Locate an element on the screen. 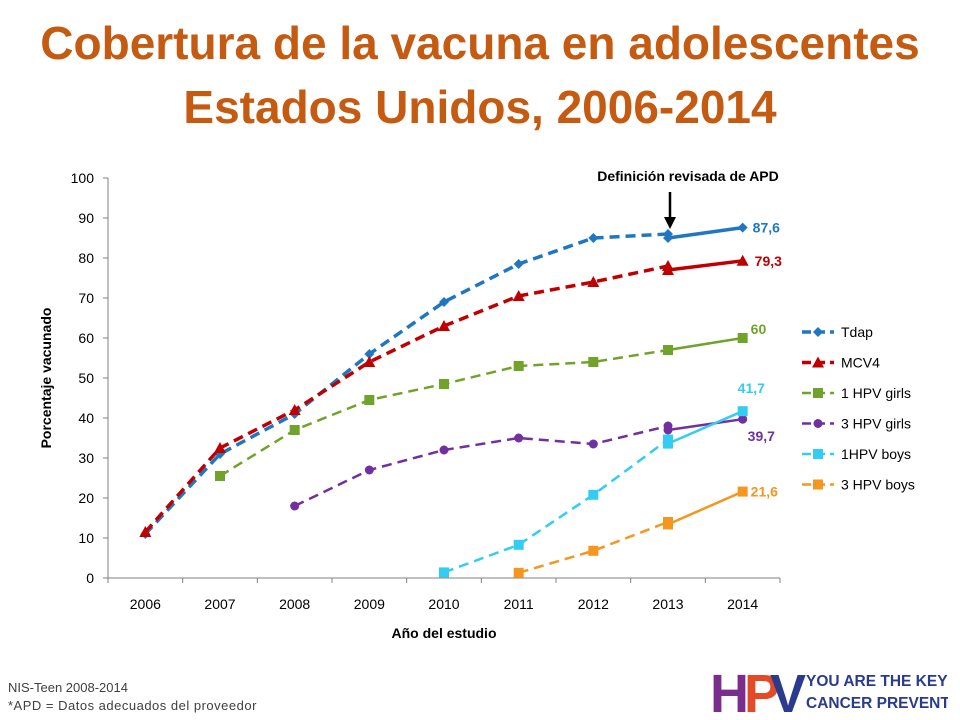 This screenshot has width=960, height=720. data-label-tdap: 87,6 is located at coordinates (766, 228).